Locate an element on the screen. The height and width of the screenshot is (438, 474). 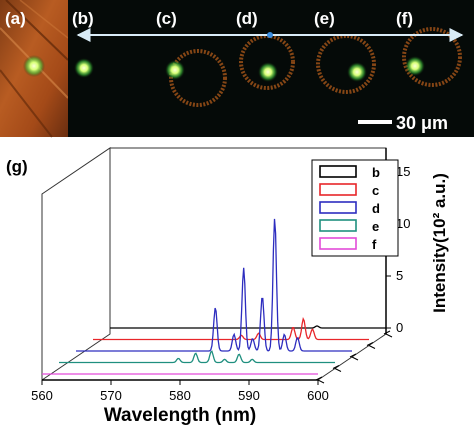
panel-label-e: (e) is located at coordinates (324, 18).